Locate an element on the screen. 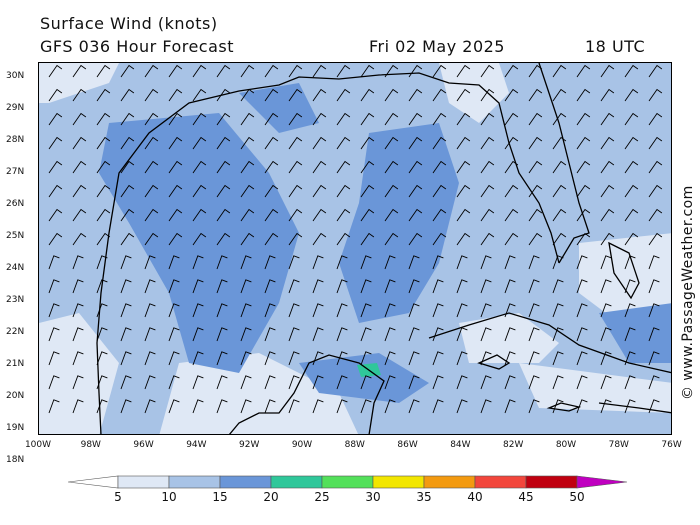 The height and width of the screenshot is (525, 700). lat-tick-label: 30N is located at coordinates (15, 76).